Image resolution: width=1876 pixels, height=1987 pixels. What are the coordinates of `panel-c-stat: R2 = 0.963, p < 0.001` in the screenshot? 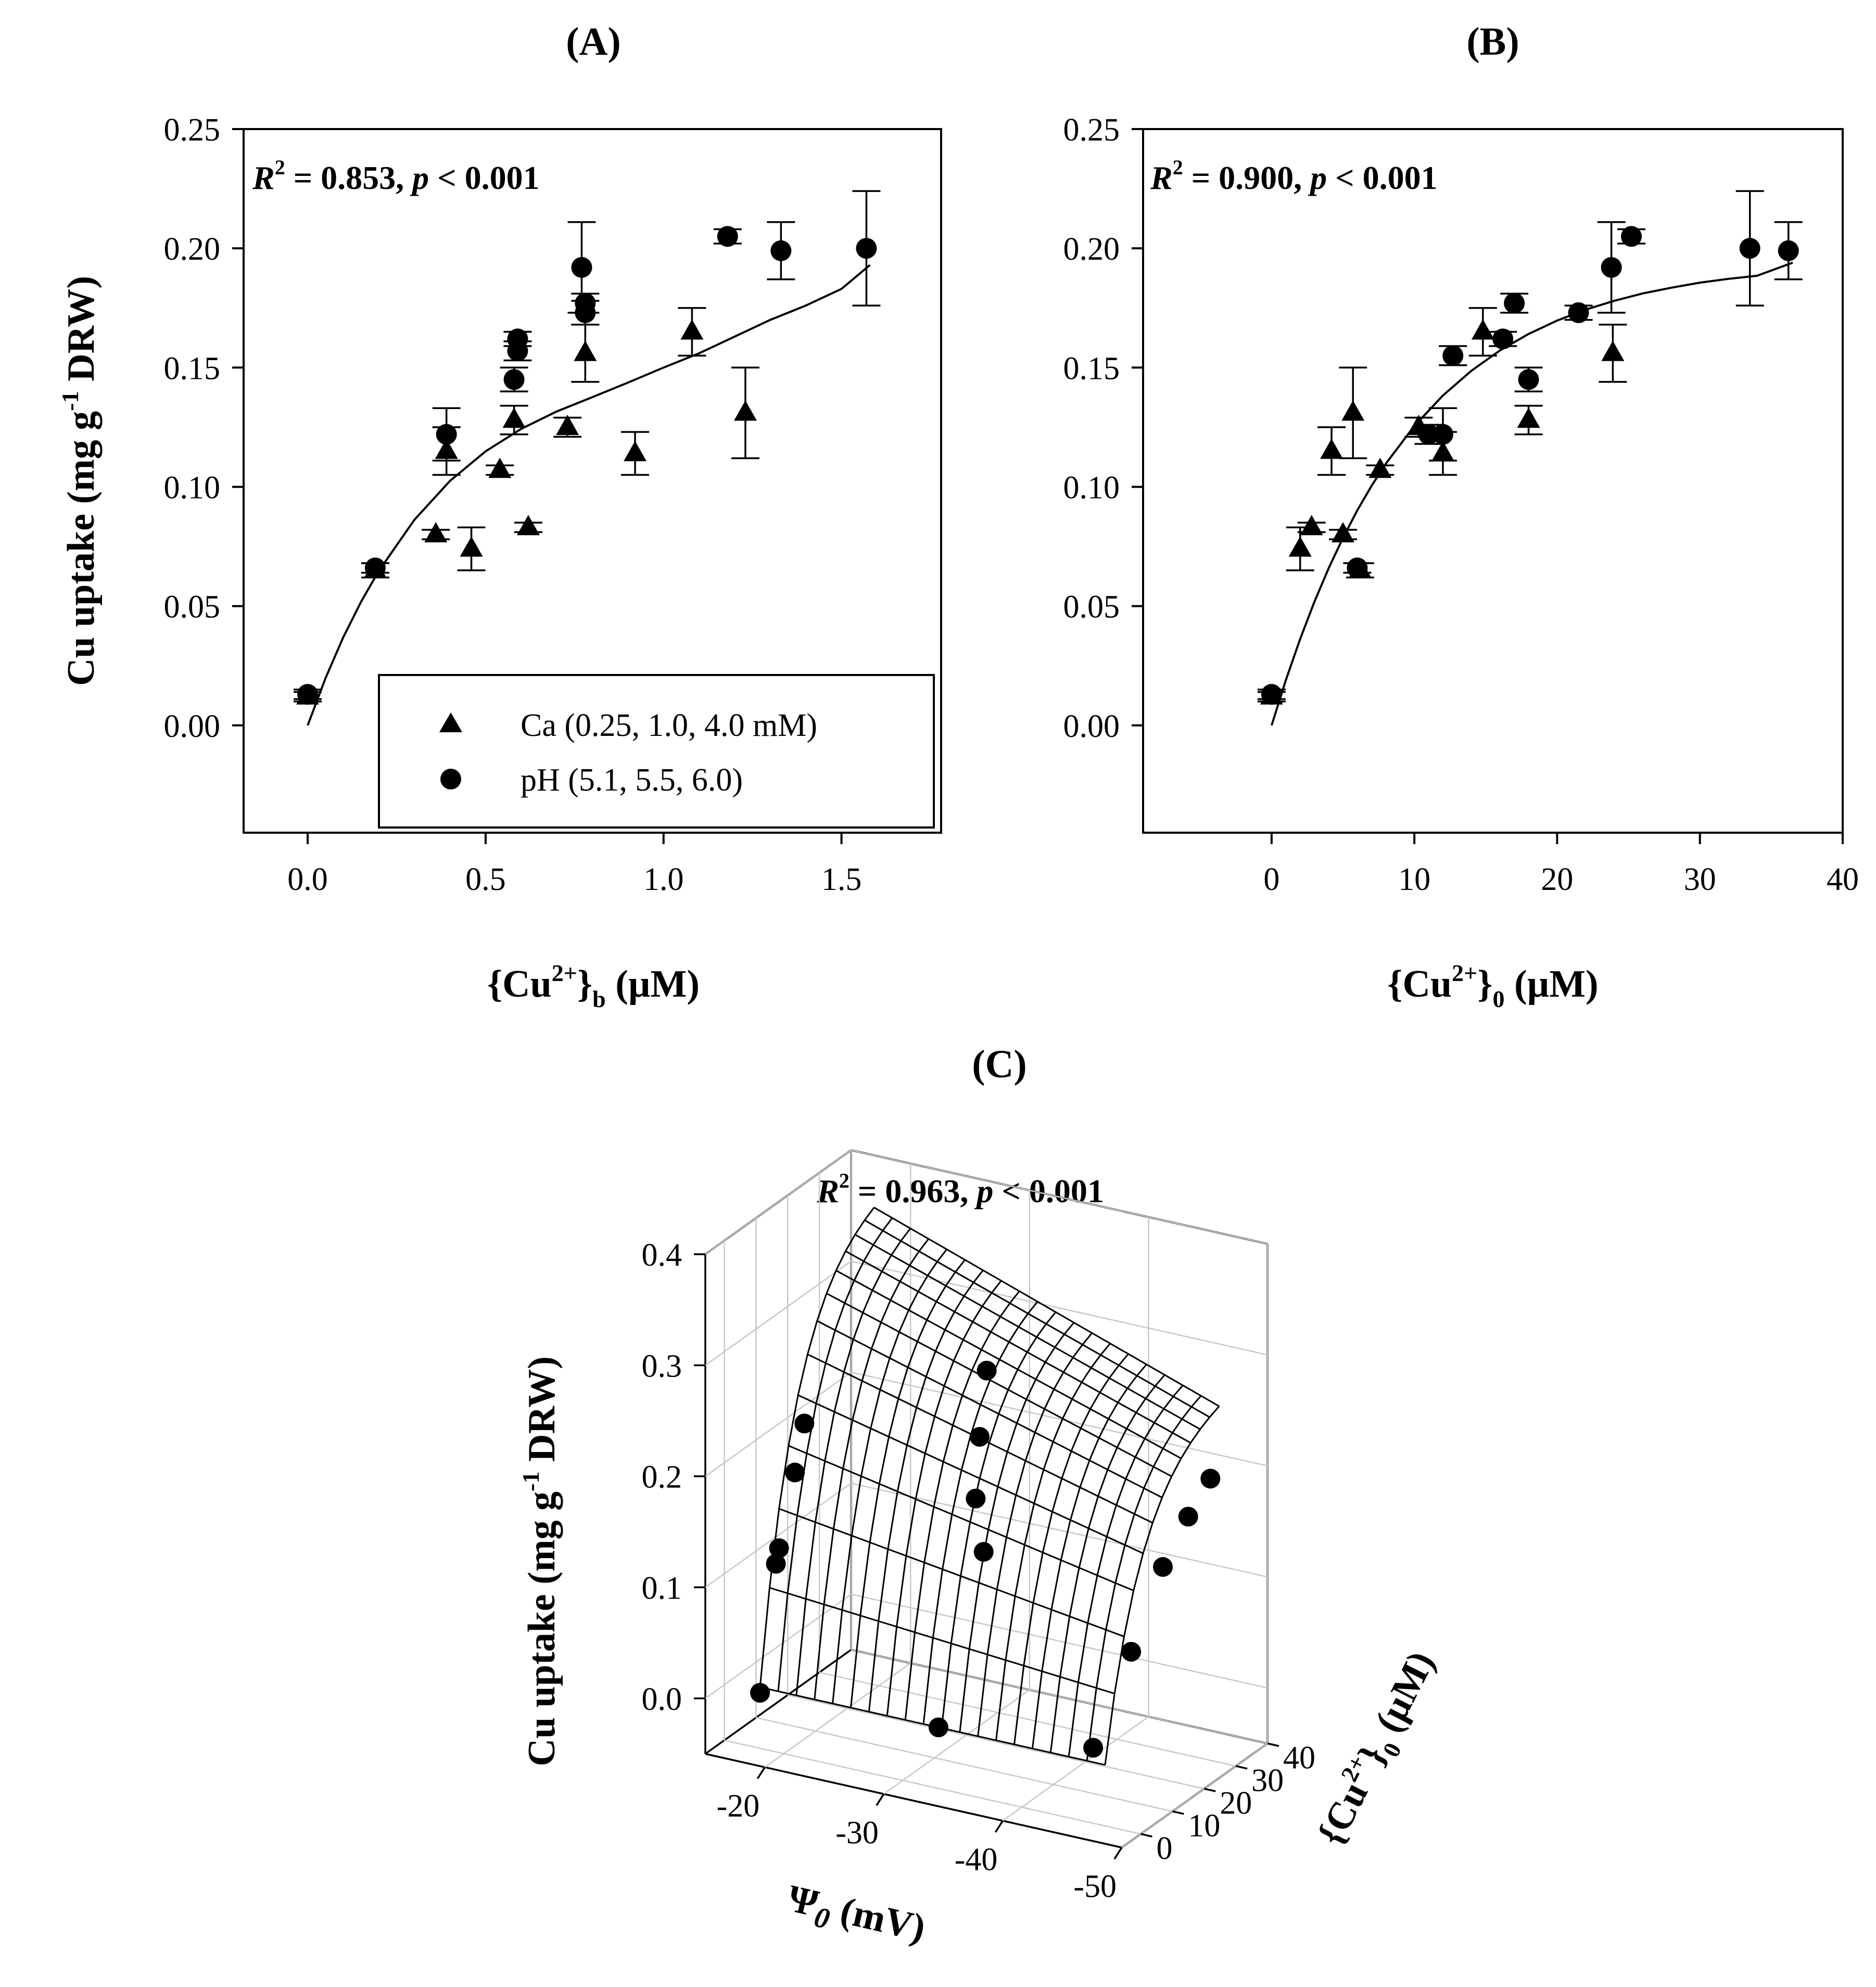 It's located at (960, 1189).